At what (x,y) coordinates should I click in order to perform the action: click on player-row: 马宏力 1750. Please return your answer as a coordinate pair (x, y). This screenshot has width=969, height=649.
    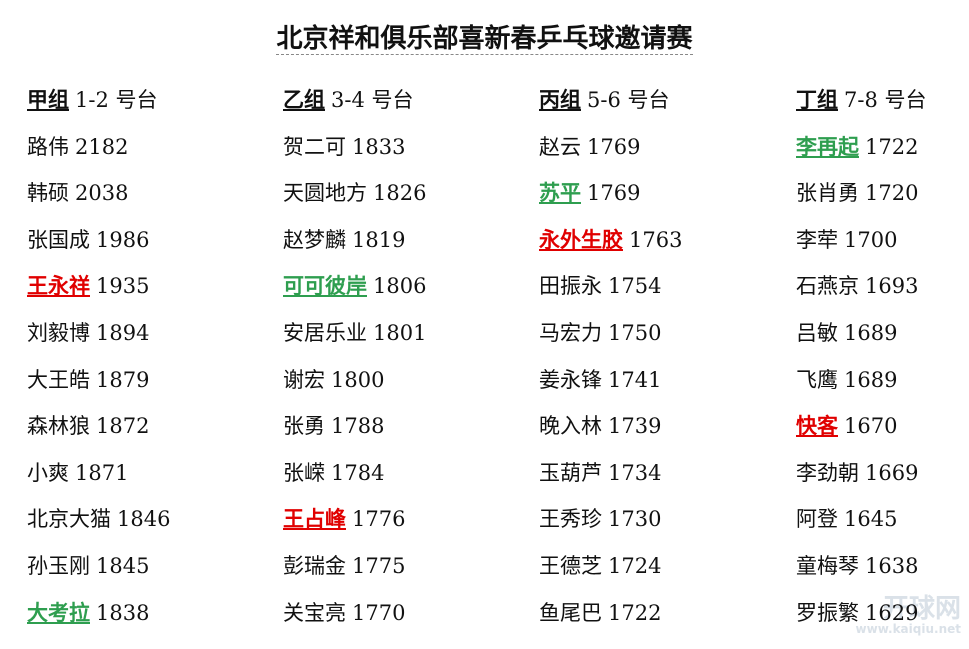
    Looking at the image, I should click on (600, 333).